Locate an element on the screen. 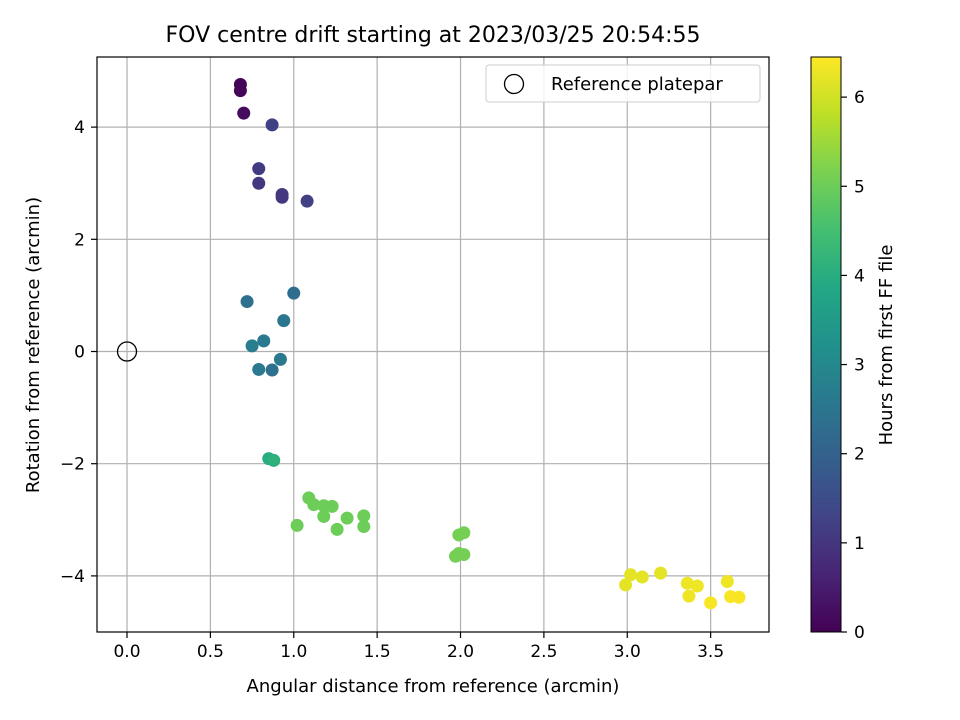 The height and width of the screenshot is (720, 960). y-tick-label: 4 is located at coordinates (79, 128).